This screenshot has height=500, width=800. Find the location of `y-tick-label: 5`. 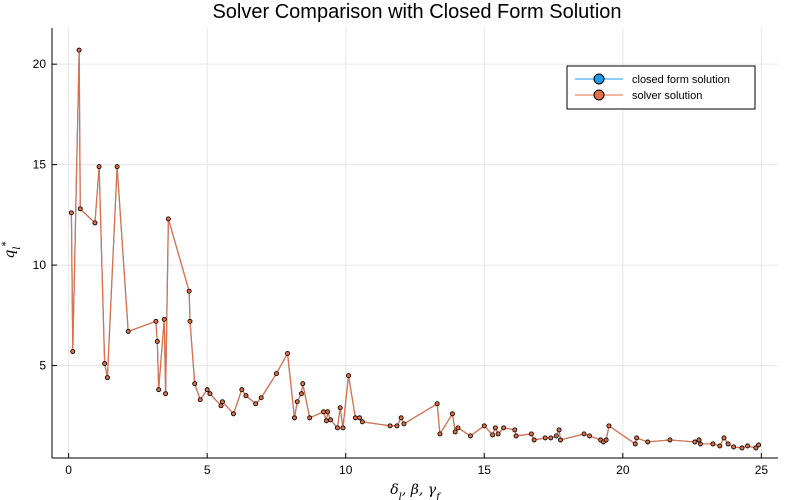

y-tick-label: 5 is located at coordinates (42, 366).